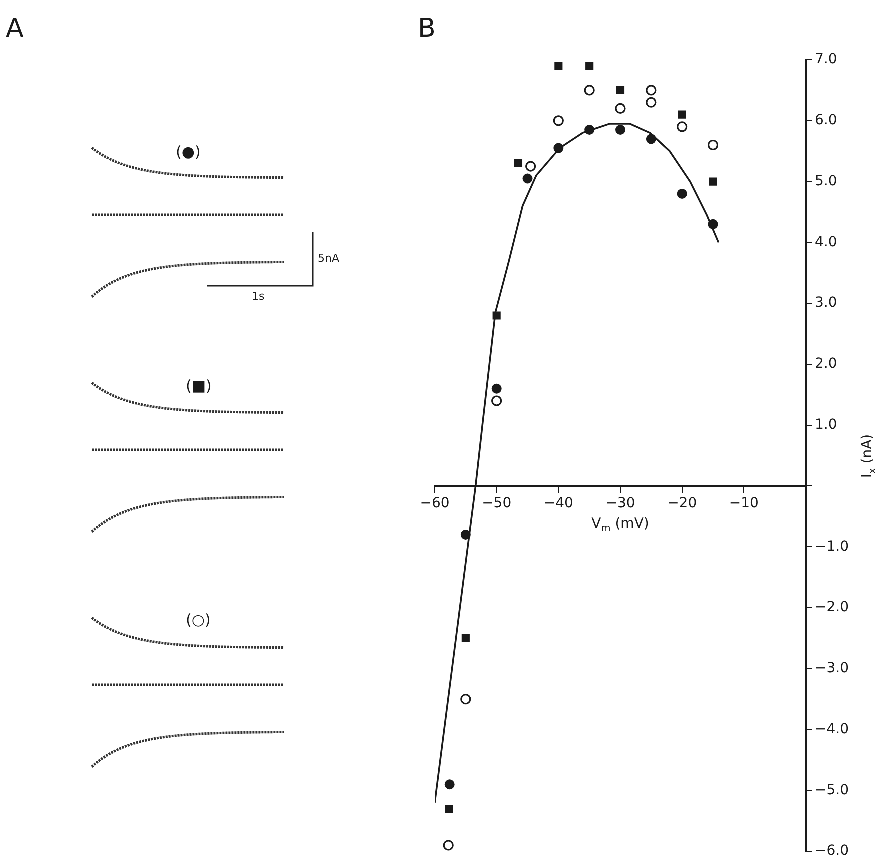 This screenshot has height=863, width=886. Describe the element at coordinates (826, 424) in the screenshot. I see `y-tick-label: 1.0` at that location.